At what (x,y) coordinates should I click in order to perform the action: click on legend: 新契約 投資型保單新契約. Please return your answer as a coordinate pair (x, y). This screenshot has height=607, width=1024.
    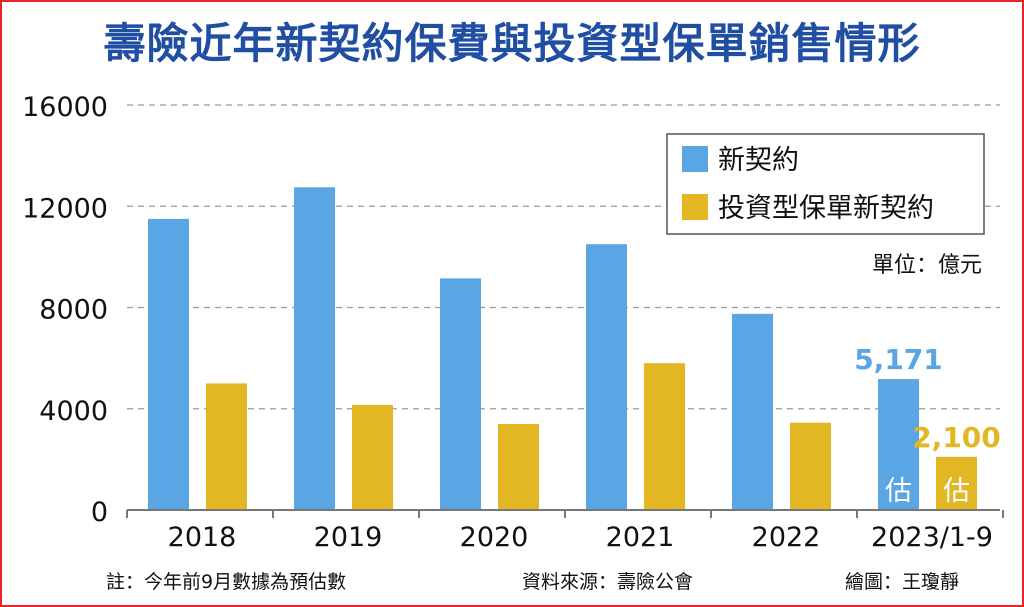
    Looking at the image, I should click on (825, 184).